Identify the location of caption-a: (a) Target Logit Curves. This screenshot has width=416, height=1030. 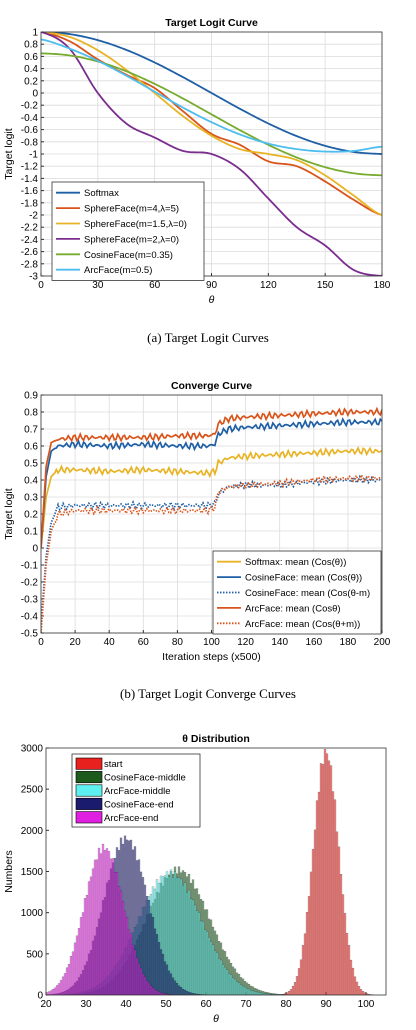
(208, 337).